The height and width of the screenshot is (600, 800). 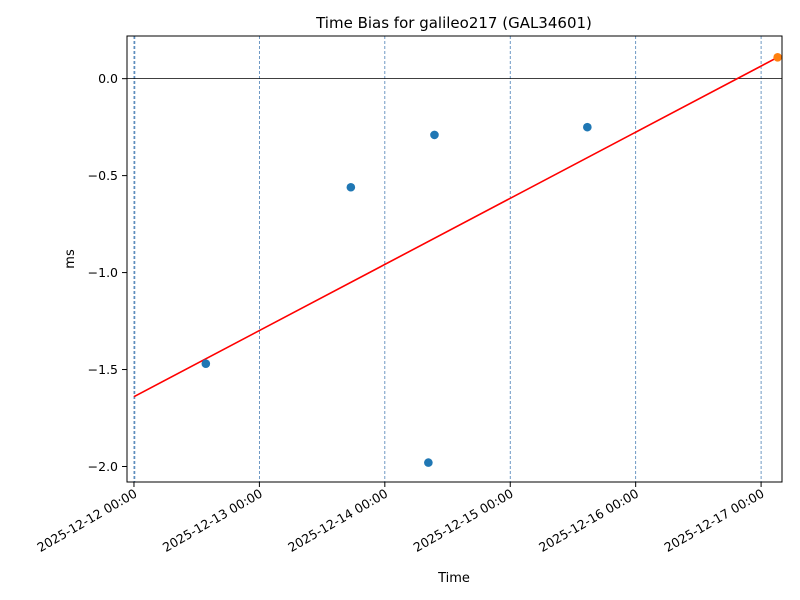 What do you see at coordinates (70, 259) in the screenshot?
I see `y-axis-label: ms` at bounding box center [70, 259].